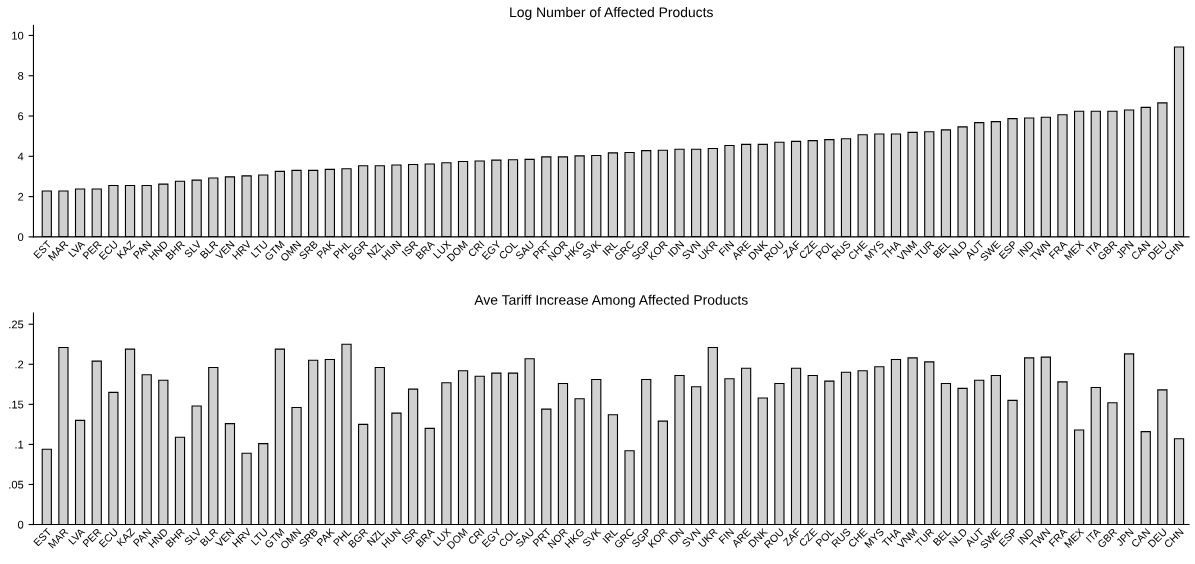 Image resolution: width=1195 pixels, height=564 pixels. Describe the element at coordinates (19, 444) in the screenshot. I see `y-tick-label: .1` at that location.